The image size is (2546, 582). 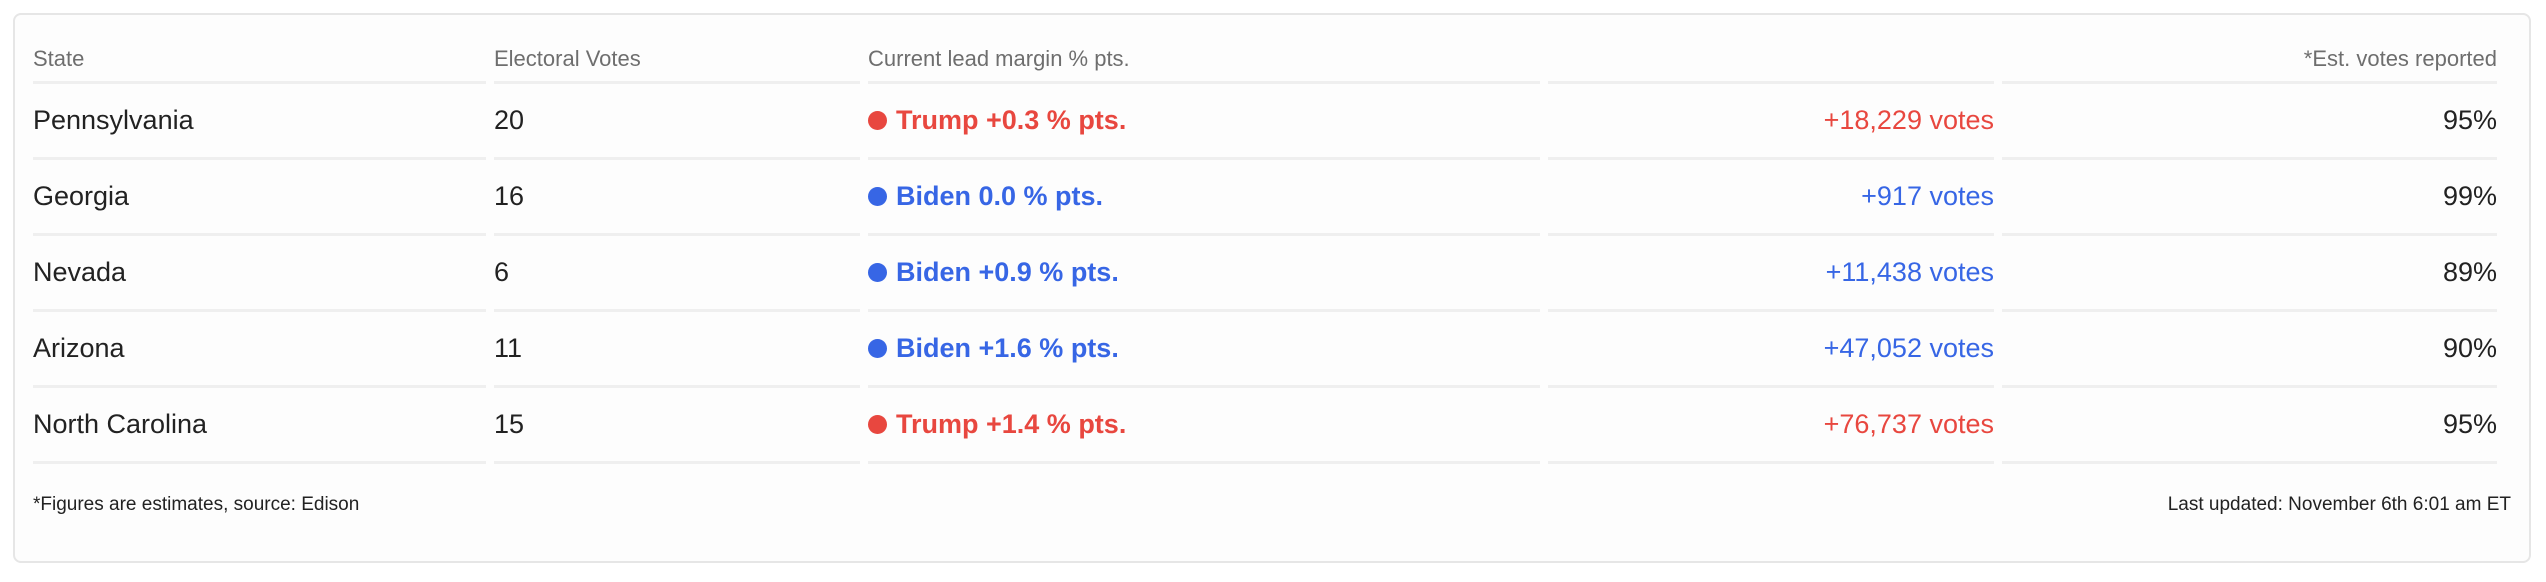 What do you see at coordinates (1771, 274) in the screenshot?
I see `vote-lead: +11,438 votes` at bounding box center [1771, 274].